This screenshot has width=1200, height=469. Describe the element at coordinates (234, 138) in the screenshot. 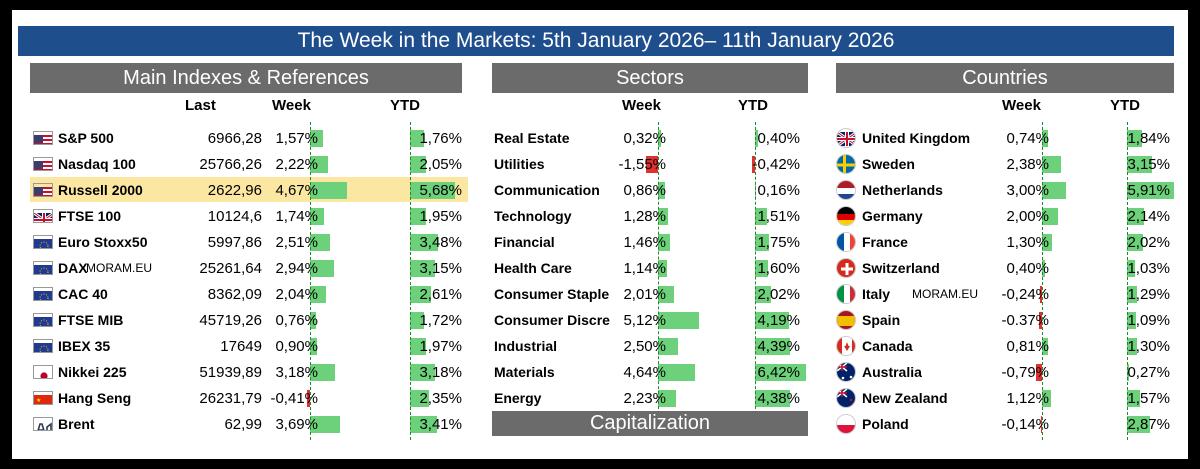

I see `row-last: 6966,28` at that location.